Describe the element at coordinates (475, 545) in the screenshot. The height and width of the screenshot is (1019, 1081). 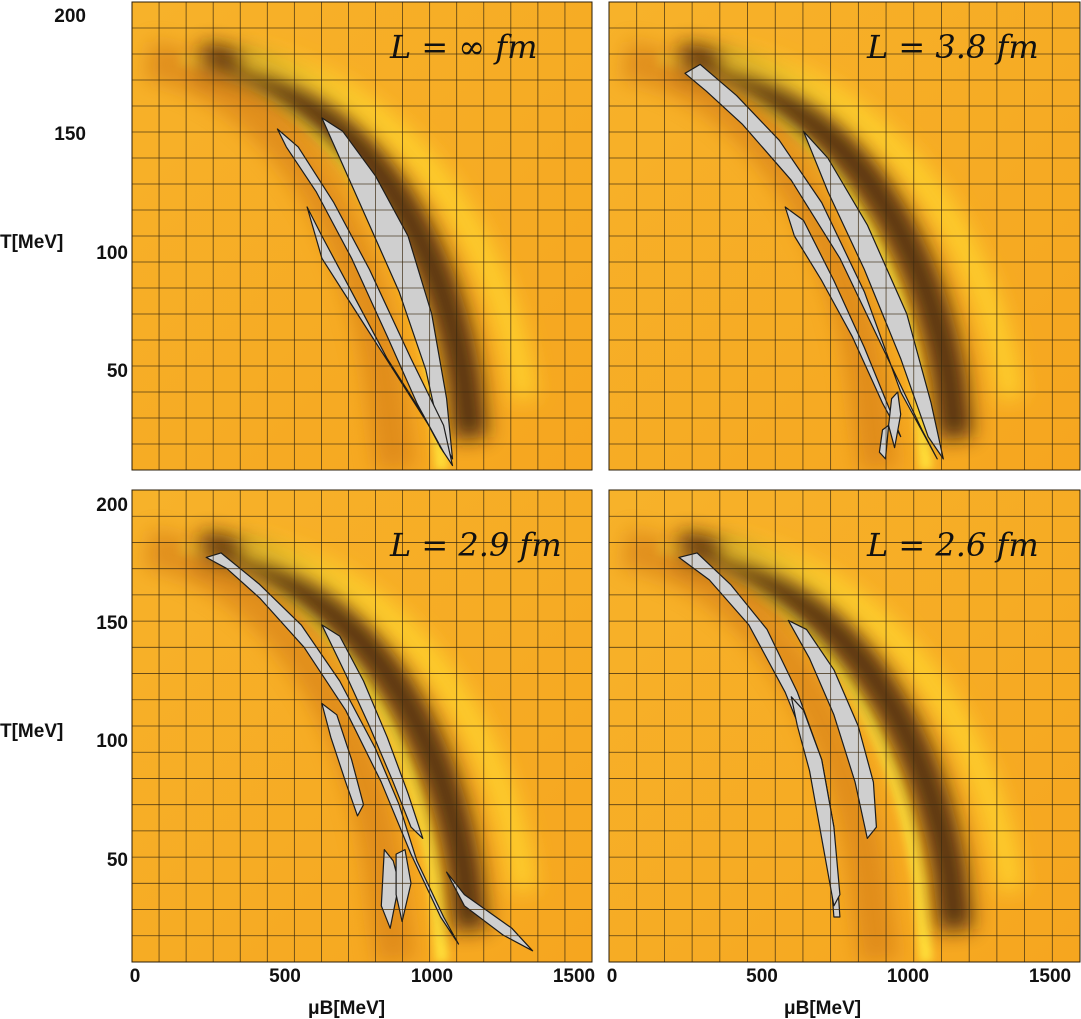
I see `panel-label-bl: L = 2.9 fm` at that location.